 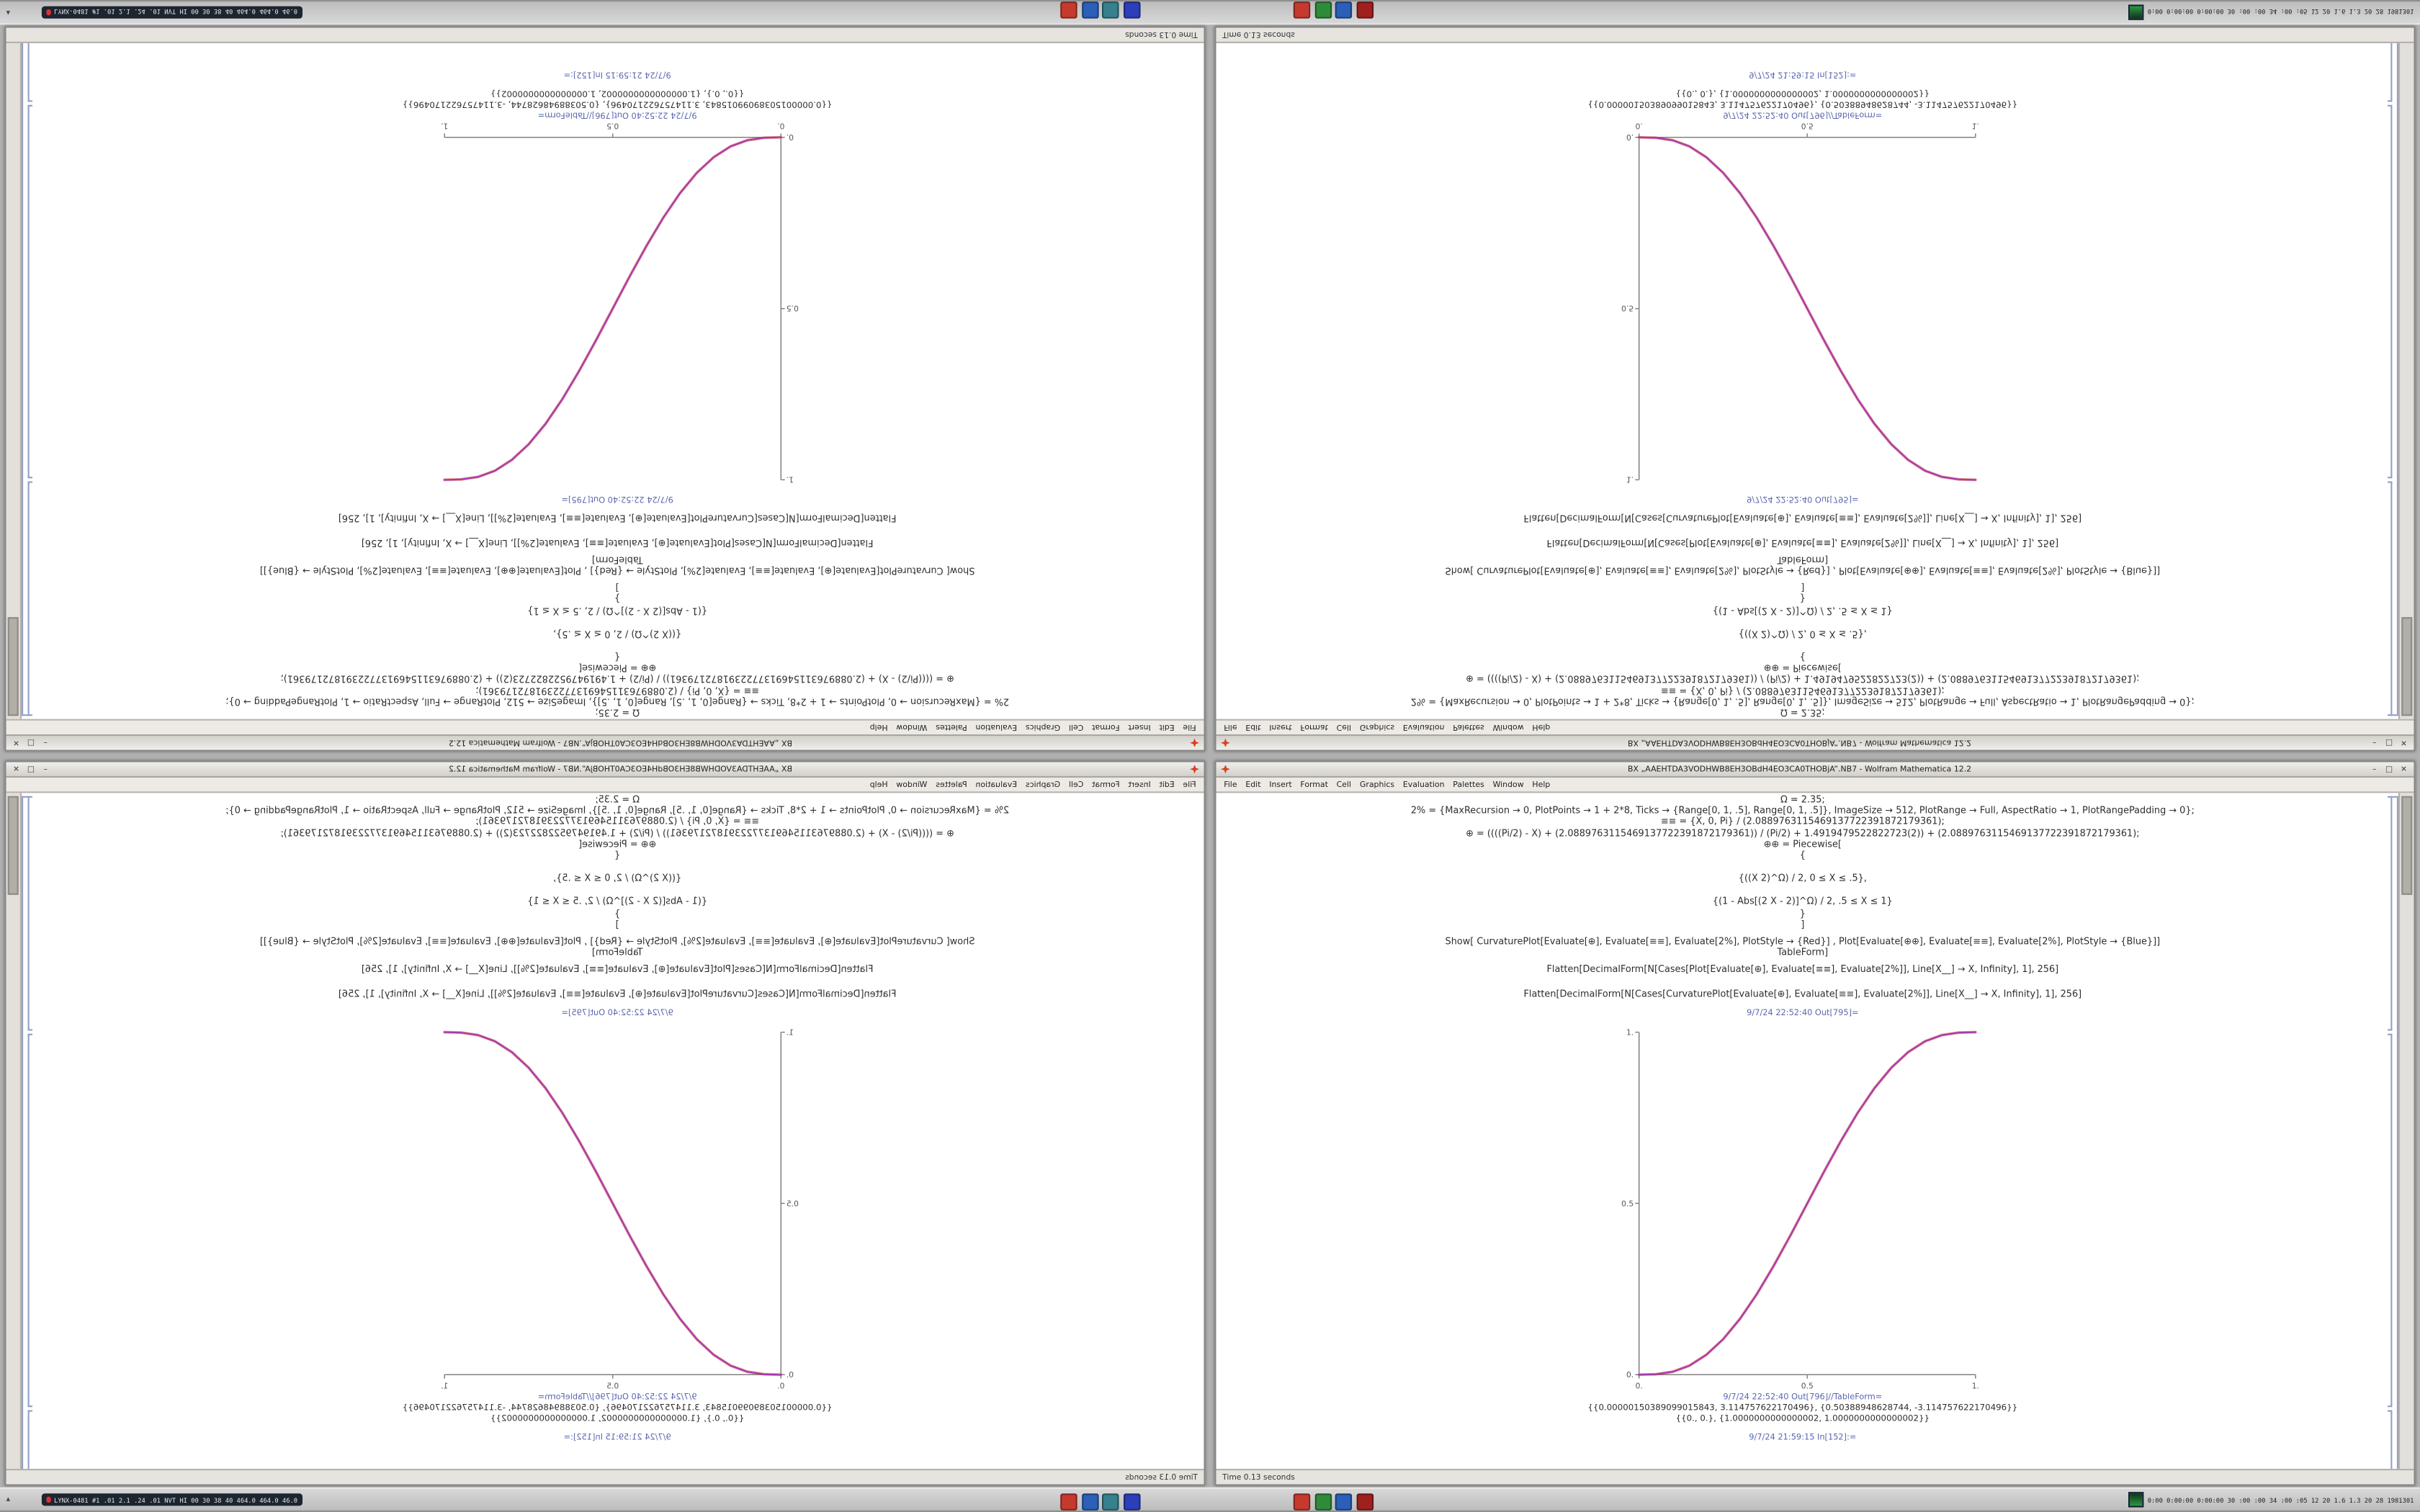 I want to click on app-green-icon, so click(x=1323, y=10).